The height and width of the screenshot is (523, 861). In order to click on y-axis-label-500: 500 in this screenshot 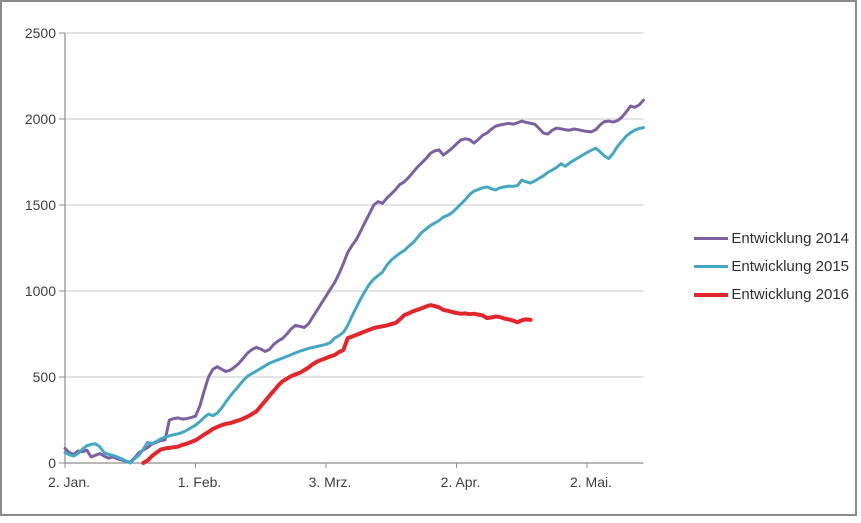, I will do `click(45, 377)`.